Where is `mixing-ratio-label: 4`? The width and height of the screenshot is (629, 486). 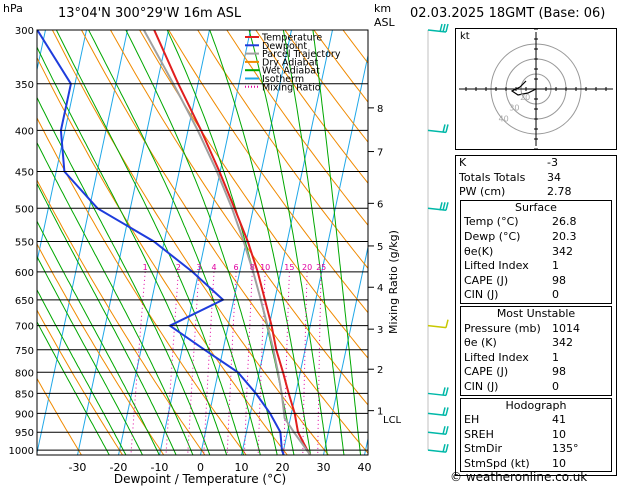 mixing-ratio-label: 4 is located at coordinates (213, 267).